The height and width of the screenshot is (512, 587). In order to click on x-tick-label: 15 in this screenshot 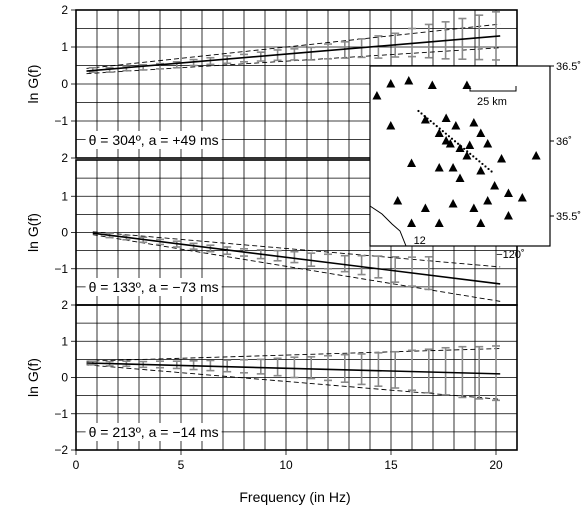, I will do `click(391, 465)`.